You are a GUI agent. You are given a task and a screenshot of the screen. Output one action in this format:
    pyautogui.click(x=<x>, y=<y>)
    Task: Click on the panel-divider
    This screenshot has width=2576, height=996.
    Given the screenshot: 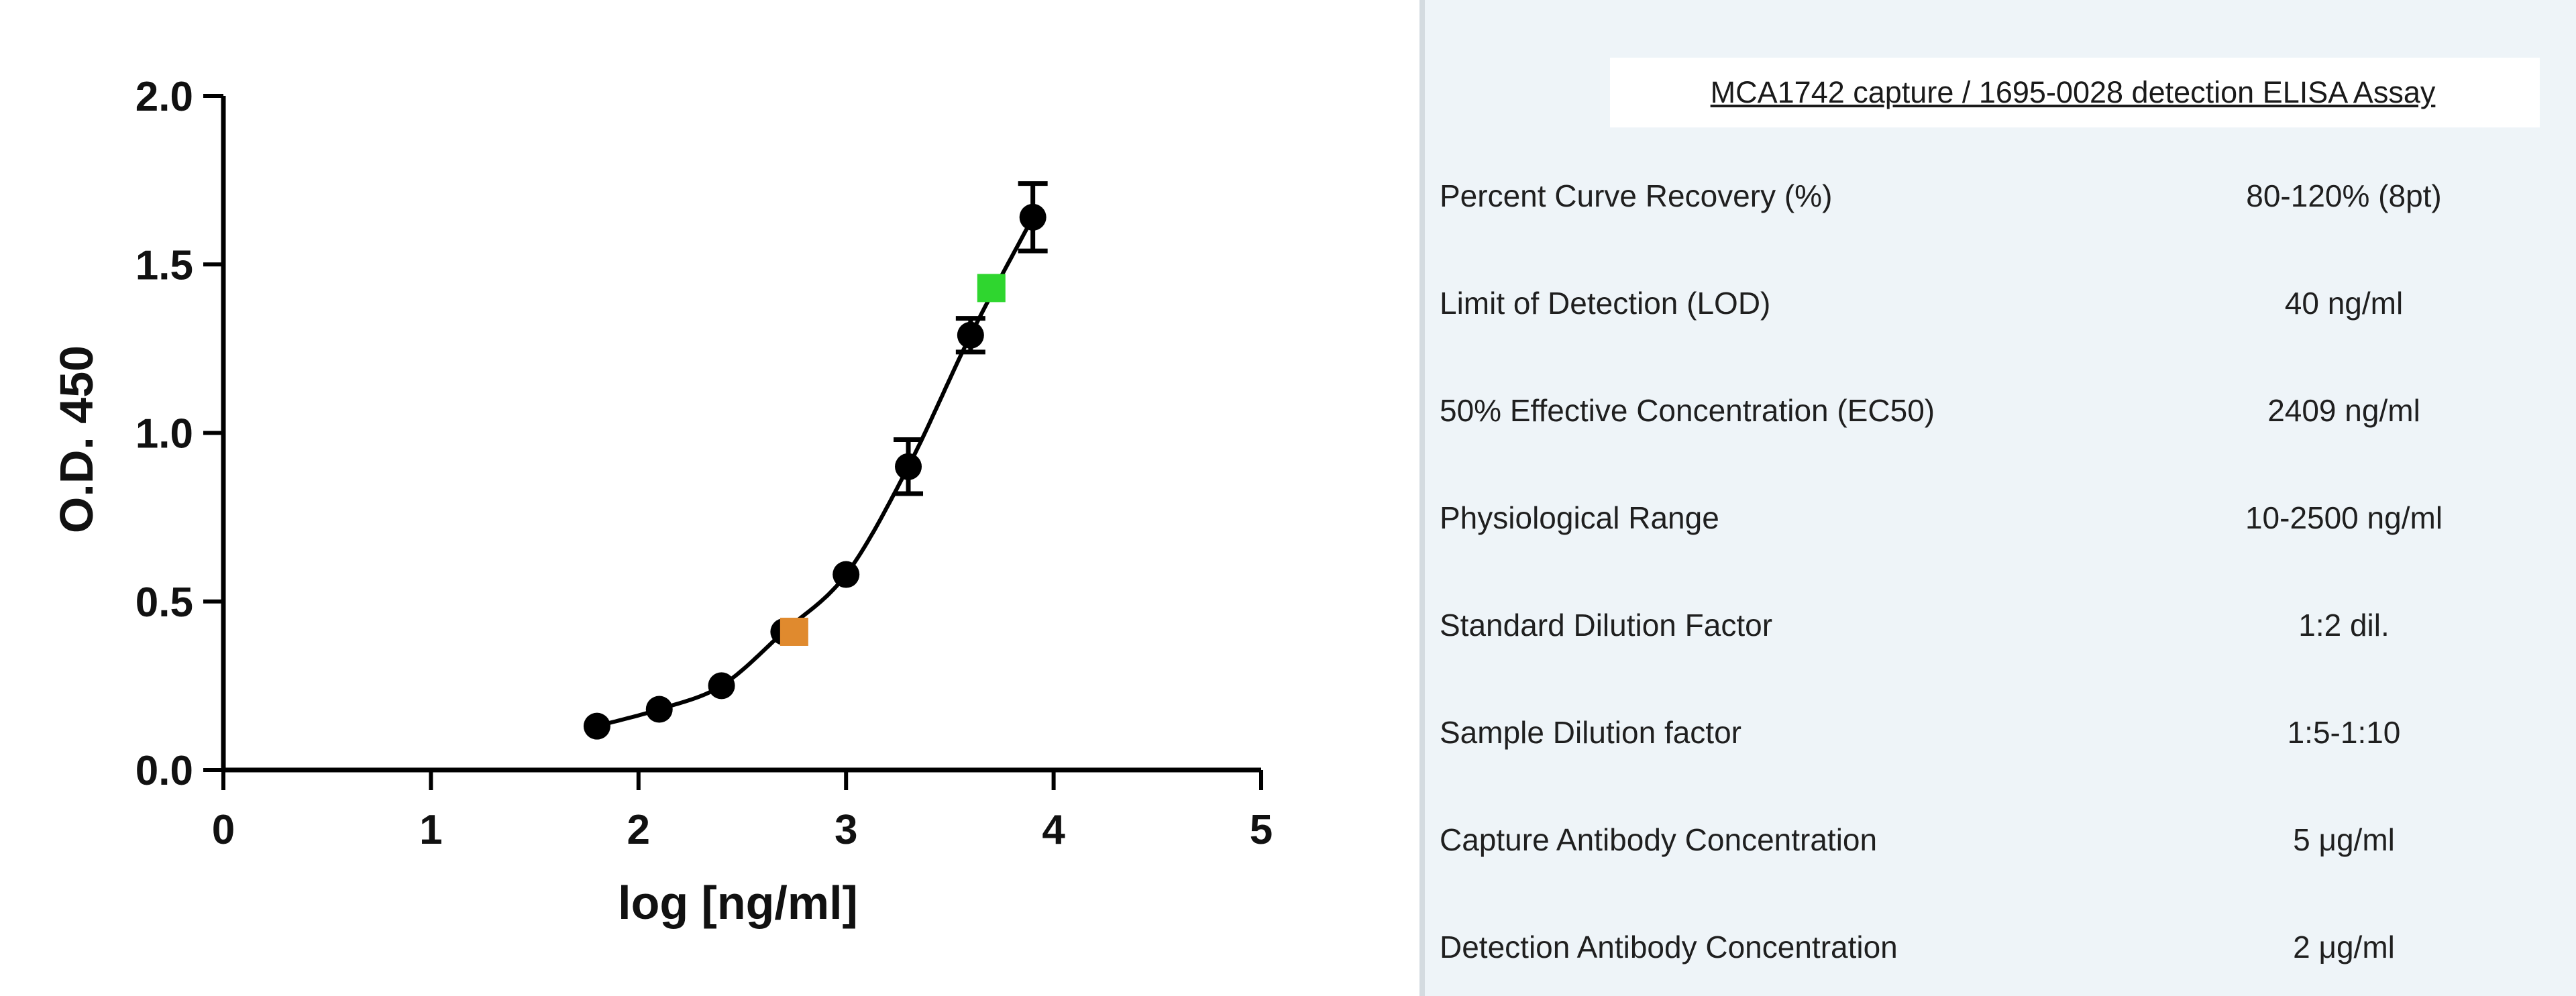 What is the action you would take?
    pyautogui.click(x=1422, y=498)
    